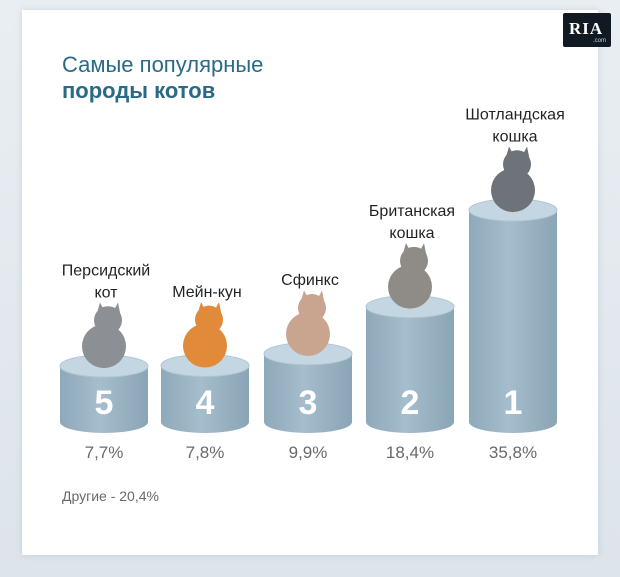  I want to click on category-label-5-line2: кот, so click(106, 292).